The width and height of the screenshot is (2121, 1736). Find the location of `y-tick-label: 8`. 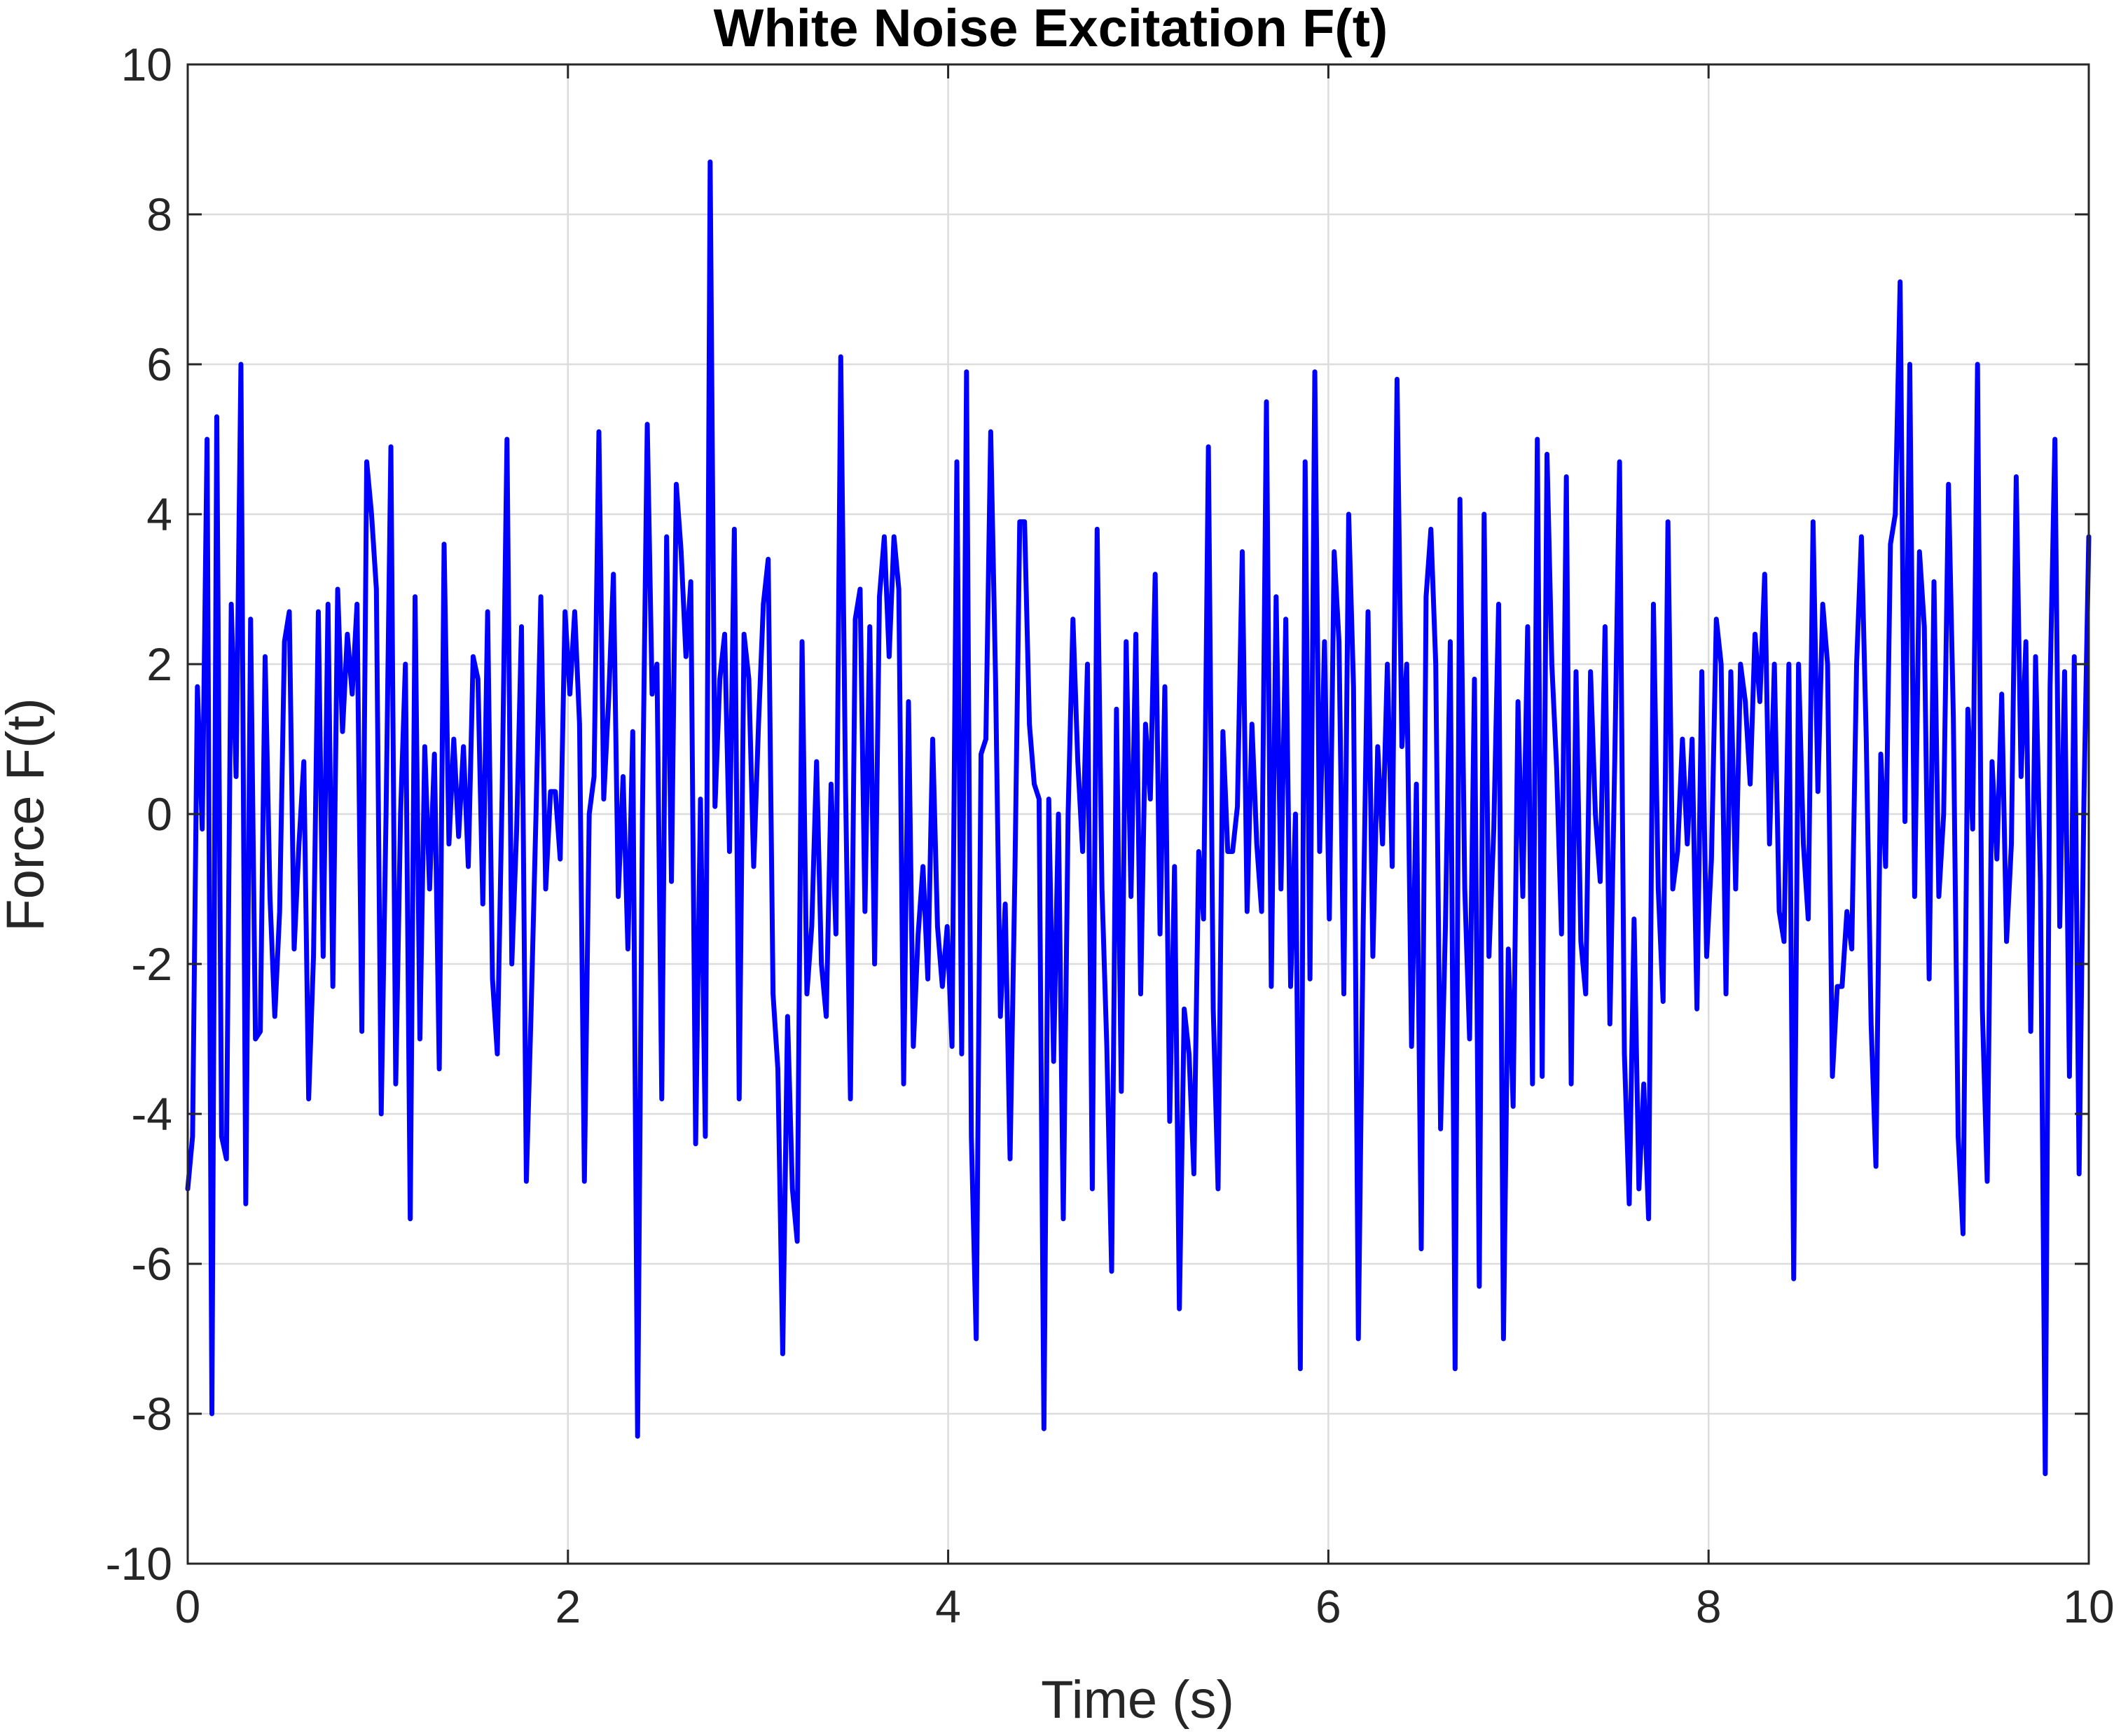

y-tick-label: 8 is located at coordinates (159, 214).